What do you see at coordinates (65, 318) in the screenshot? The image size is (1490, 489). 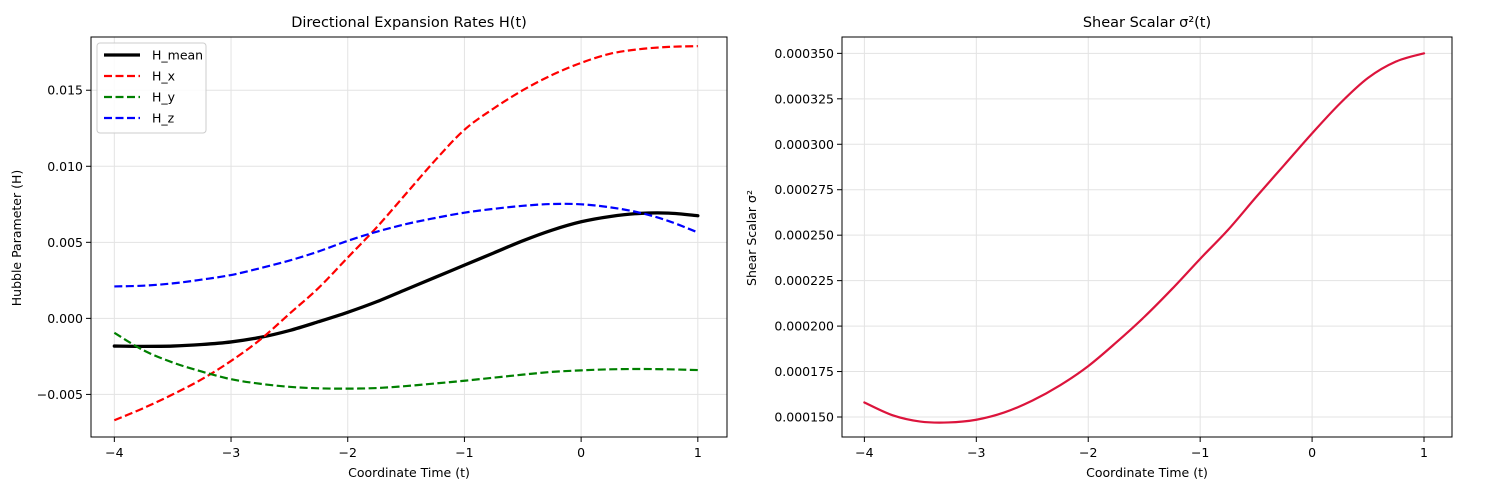 I see `y-tick-label: 0.000` at bounding box center [65, 318].